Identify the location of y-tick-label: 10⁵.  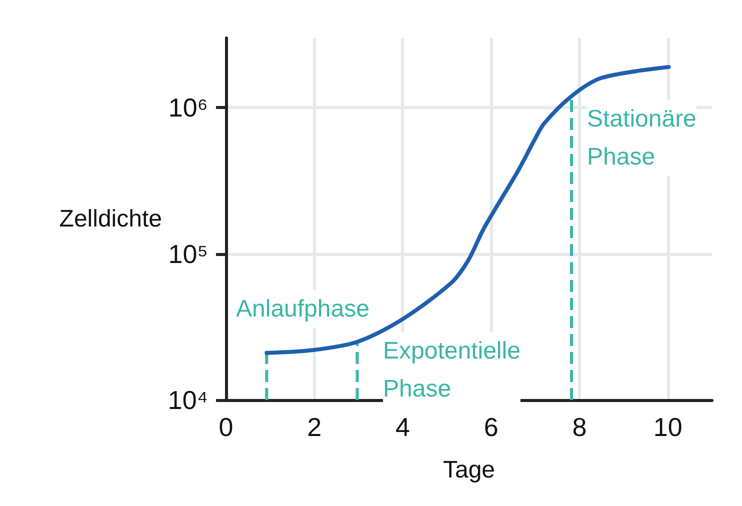
(188, 253).